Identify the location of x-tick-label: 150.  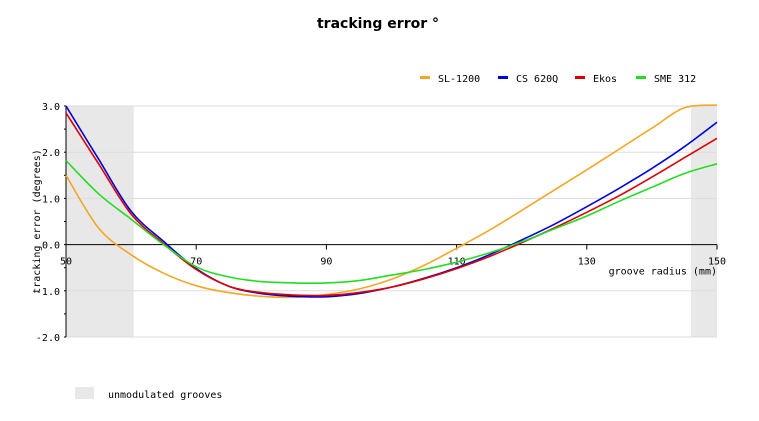
(717, 262).